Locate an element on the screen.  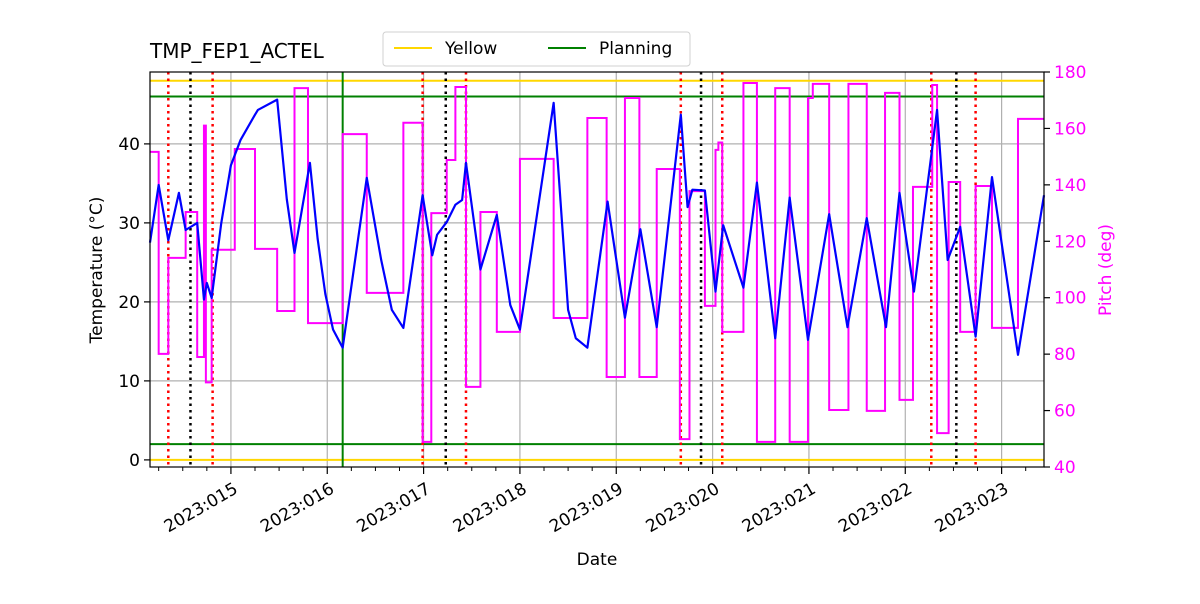
legend-box is located at coordinates (536, 49).